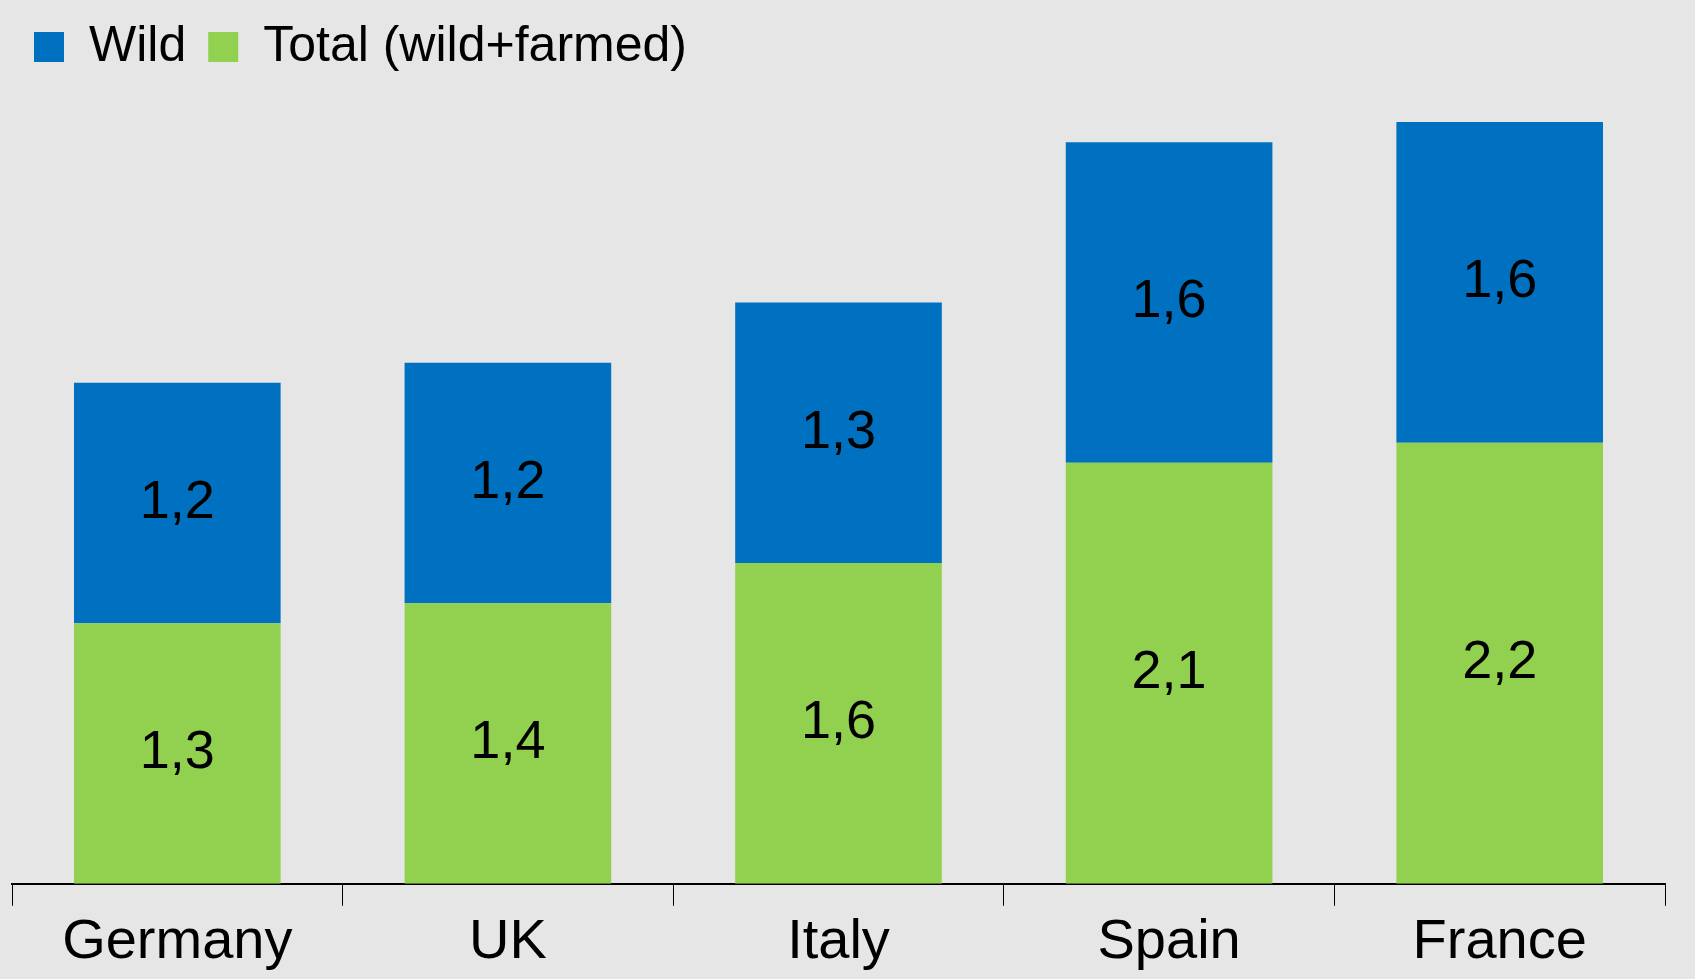 This screenshot has height=979, width=1695. Describe the element at coordinates (508, 739) in the screenshot. I see `data-label: 1,4` at that location.